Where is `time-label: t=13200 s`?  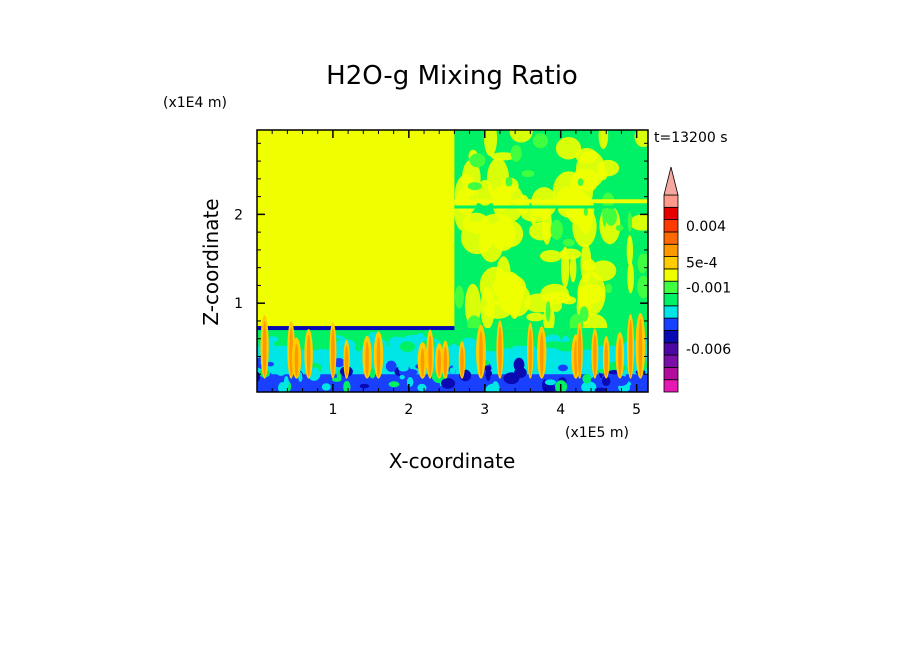
time-label: t=13200 s is located at coordinates (691, 138).